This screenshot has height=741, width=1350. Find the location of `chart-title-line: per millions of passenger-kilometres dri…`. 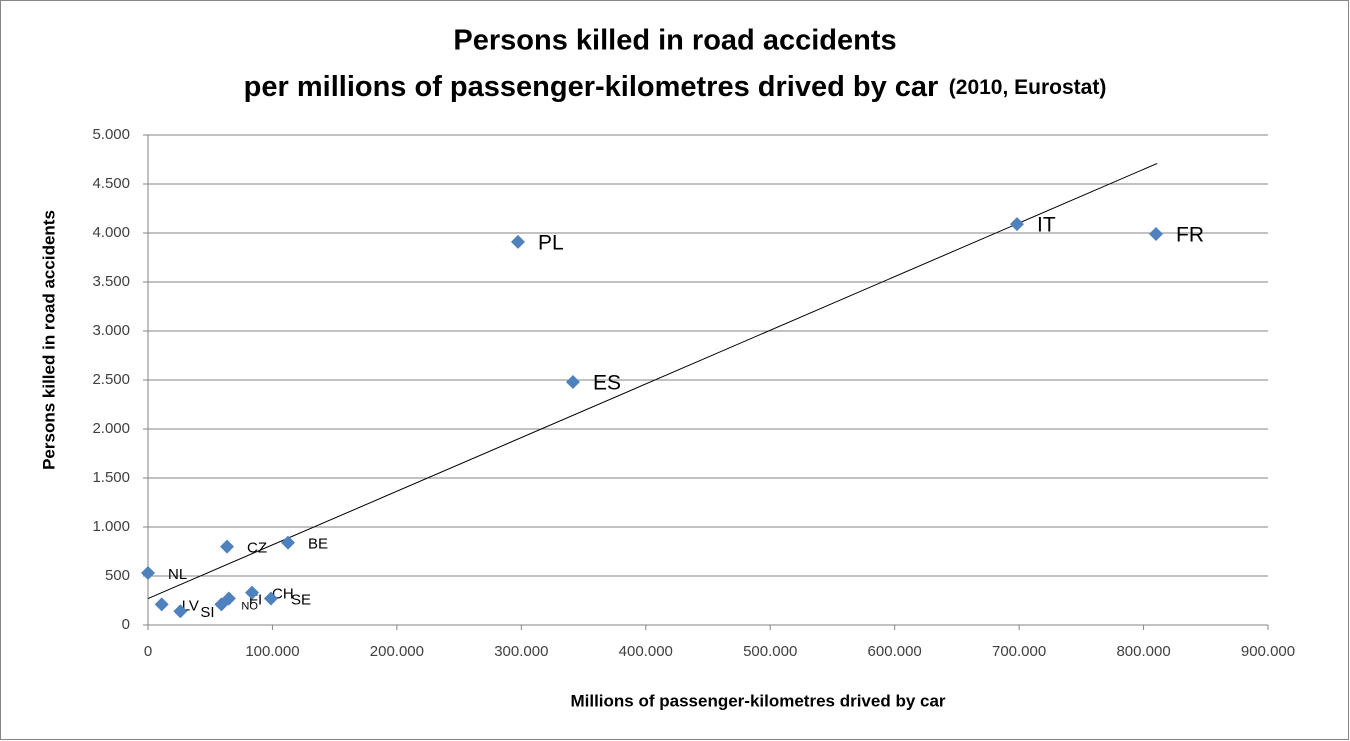

chart-title-line: per millions of passenger-kilometres dri… is located at coordinates (675, 87).